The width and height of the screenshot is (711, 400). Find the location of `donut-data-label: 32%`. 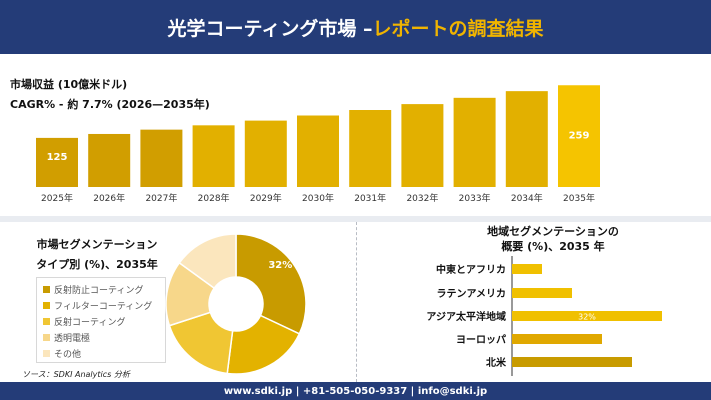

donut-data-label: 32% is located at coordinates (280, 265).